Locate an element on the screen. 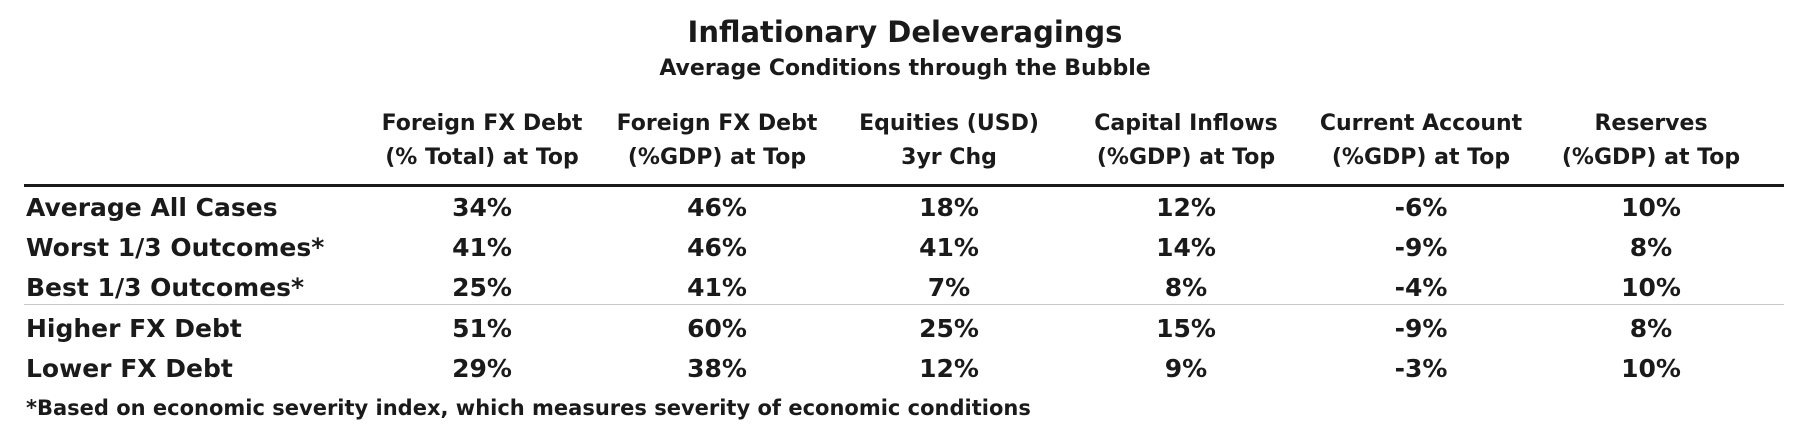 Image resolution: width=1810 pixels, height=436 pixels. table-subtitle: Average Conditions through the Bubble is located at coordinates (905, 68).